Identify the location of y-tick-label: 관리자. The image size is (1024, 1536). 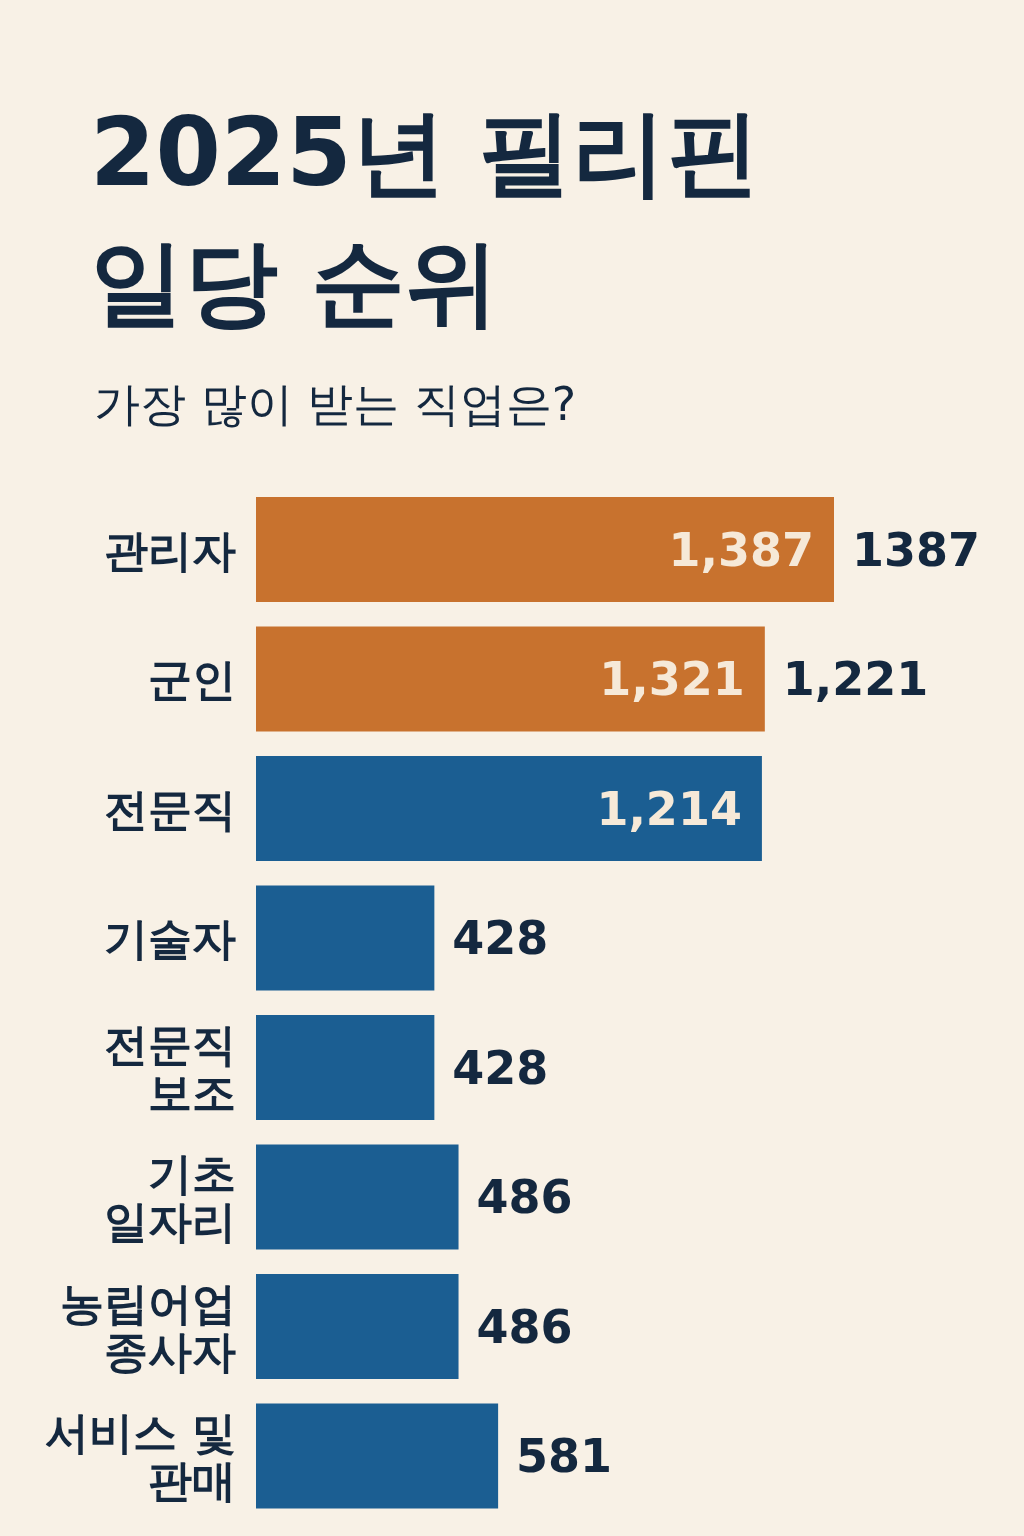
(170, 549).